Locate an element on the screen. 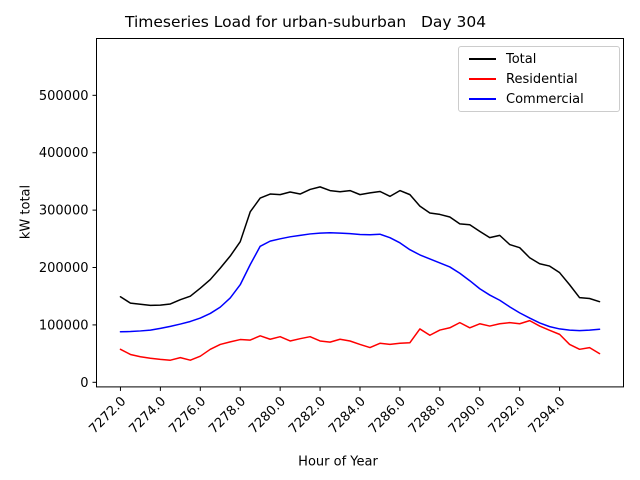 The height and width of the screenshot is (480, 640). y-tick-label: 400000 is located at coordinates (64, 153).